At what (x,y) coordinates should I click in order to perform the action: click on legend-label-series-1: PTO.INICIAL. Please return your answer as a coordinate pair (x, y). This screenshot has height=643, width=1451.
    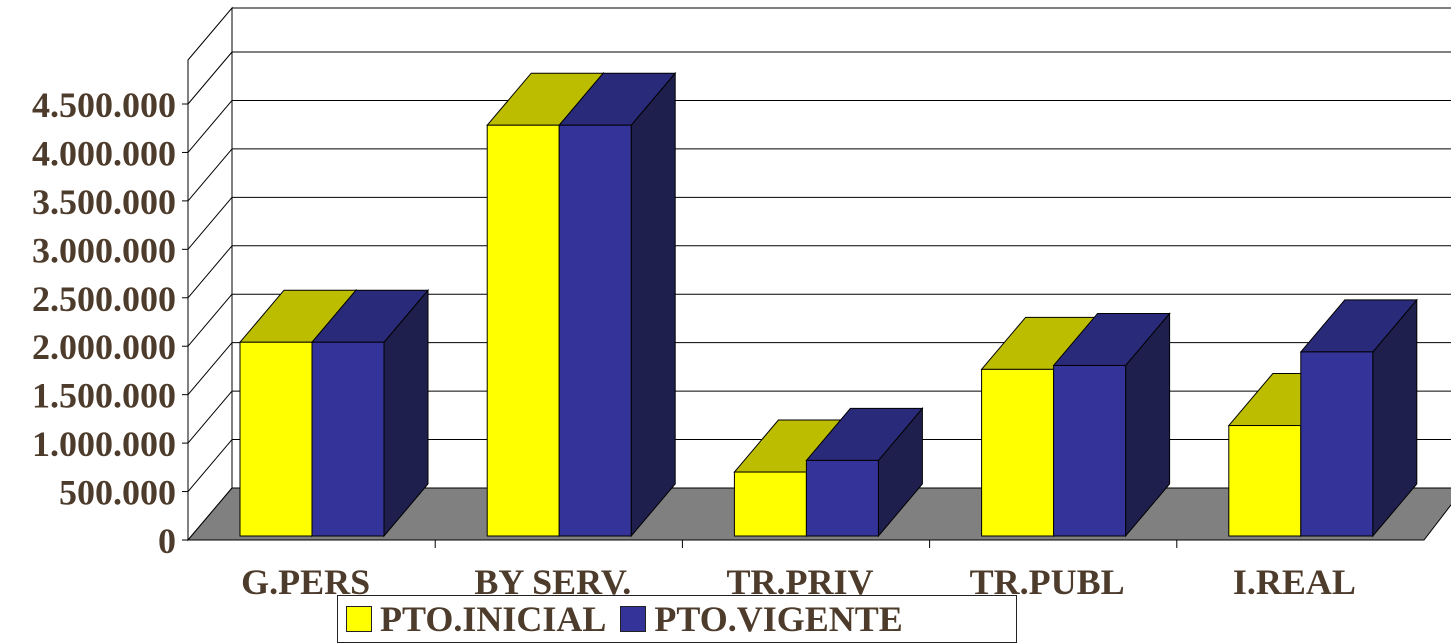
    Looking at the image, I should click on (493, 619).